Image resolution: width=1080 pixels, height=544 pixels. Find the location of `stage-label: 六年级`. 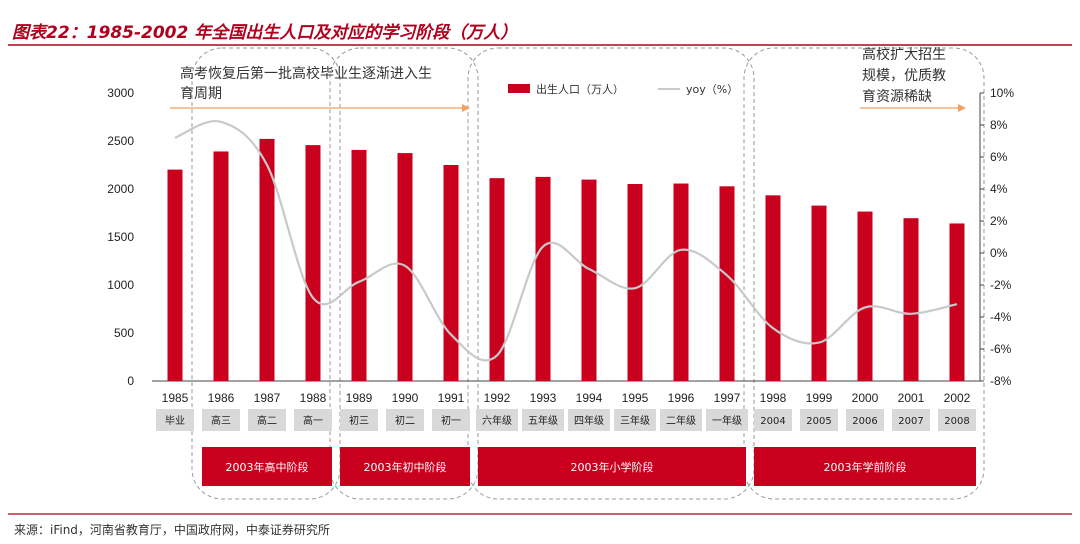

stage-label: 六年级 is located at coordinates (497, 420).